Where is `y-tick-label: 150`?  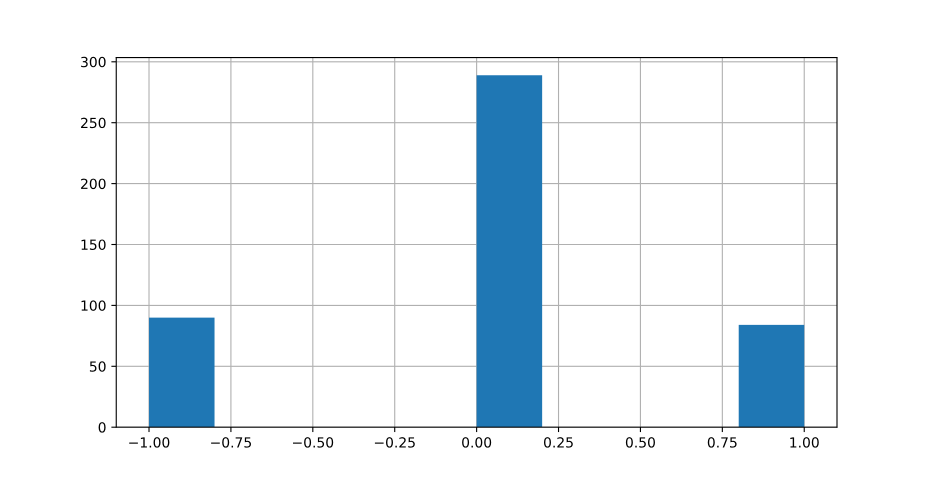
y-tick-label: 150 is located at coordinates (94, 244).